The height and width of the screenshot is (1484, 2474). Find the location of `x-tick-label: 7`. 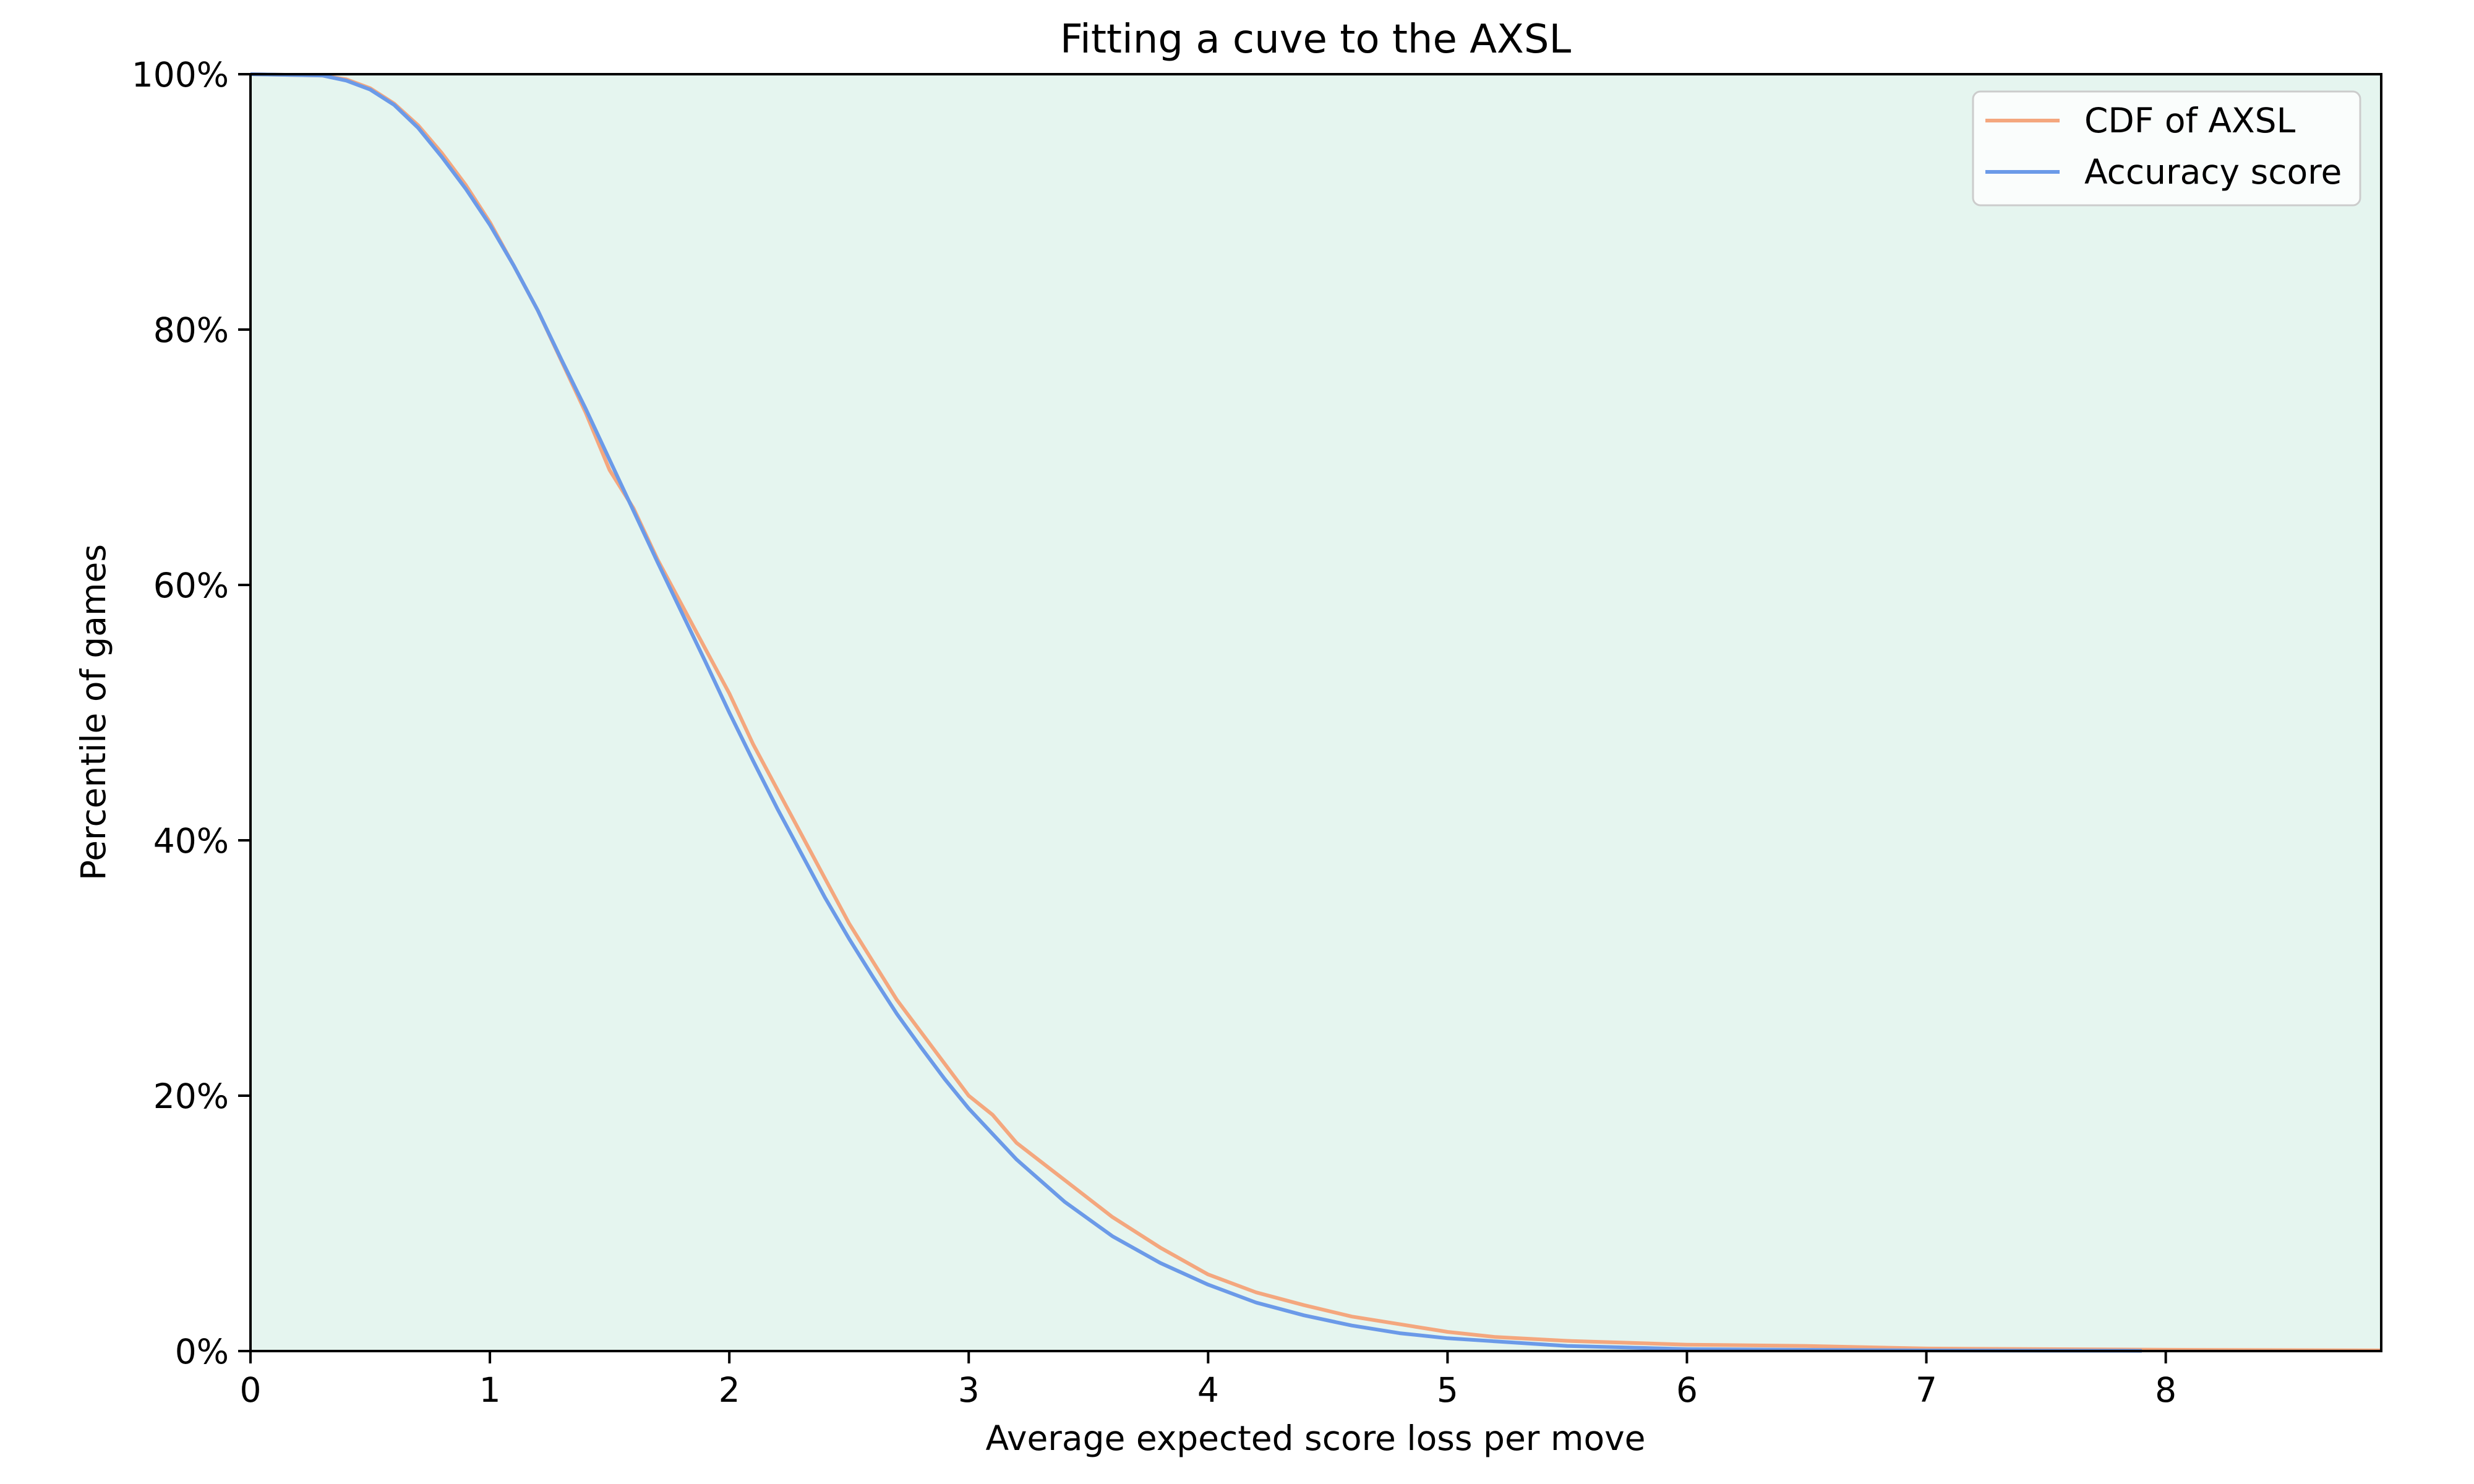

x-tick-label: 7 is located at coordinates (1926, 1390).